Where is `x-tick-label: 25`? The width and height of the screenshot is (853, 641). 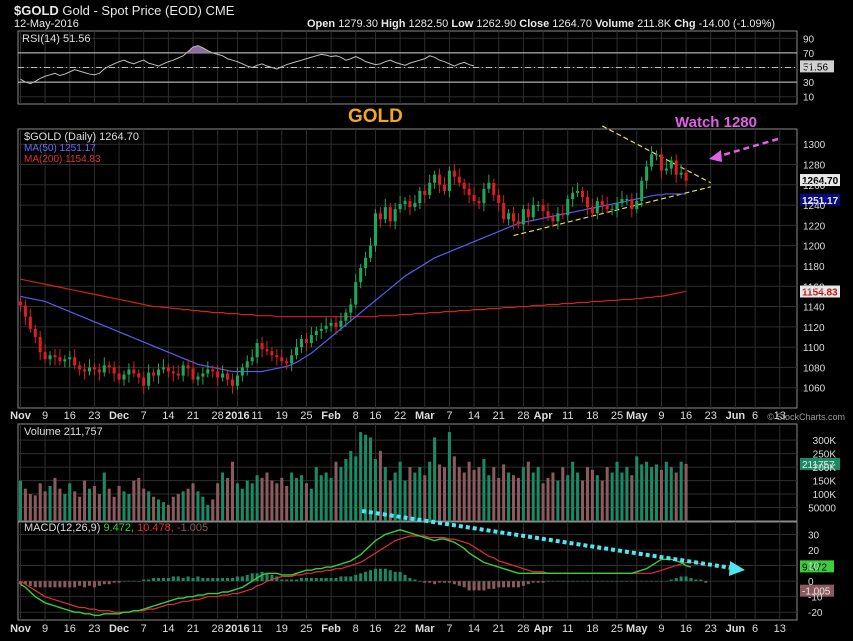 x-tick-label: 25 is located at coordinates (306, 416).